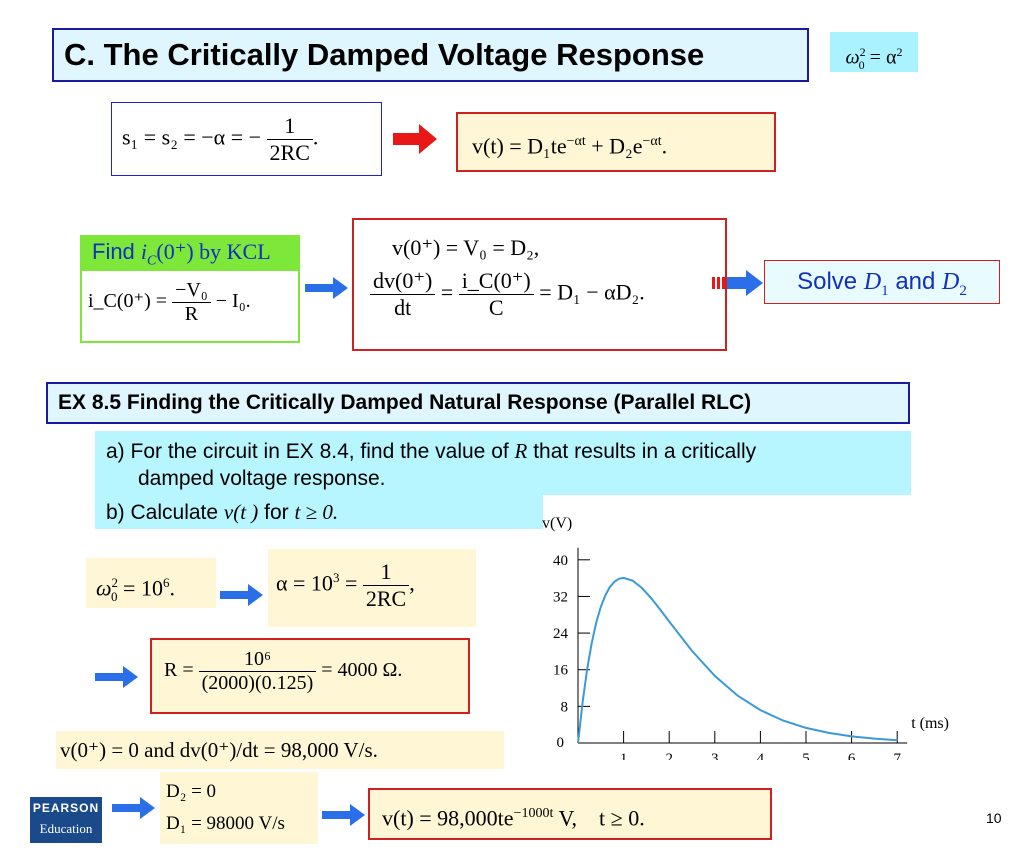 This screenshot has width=1023, height=863. I want to click on alpha-fraction: 1 2RC, so click(386, 585).